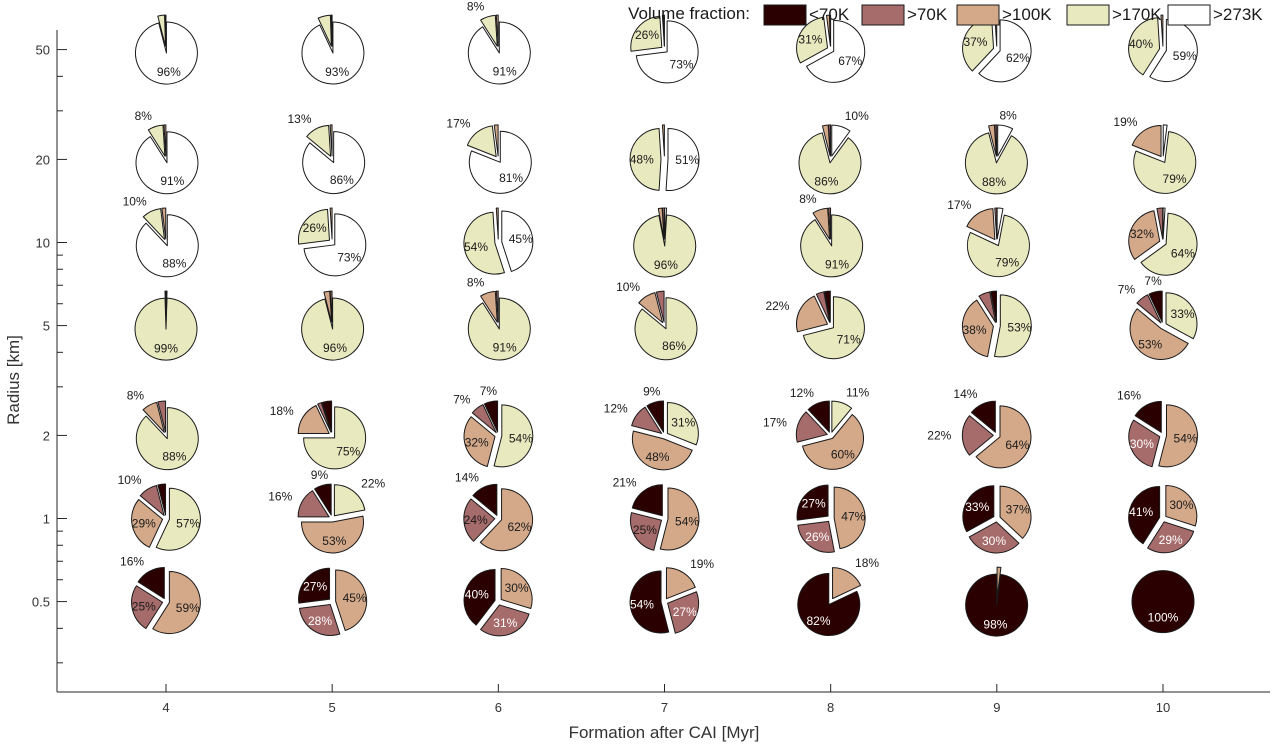 This screenshot has width=1278, height=747. Describe the element at coordinates (647, 35) in the screenshot. I see `pie-slice-label: 26%` at that location.